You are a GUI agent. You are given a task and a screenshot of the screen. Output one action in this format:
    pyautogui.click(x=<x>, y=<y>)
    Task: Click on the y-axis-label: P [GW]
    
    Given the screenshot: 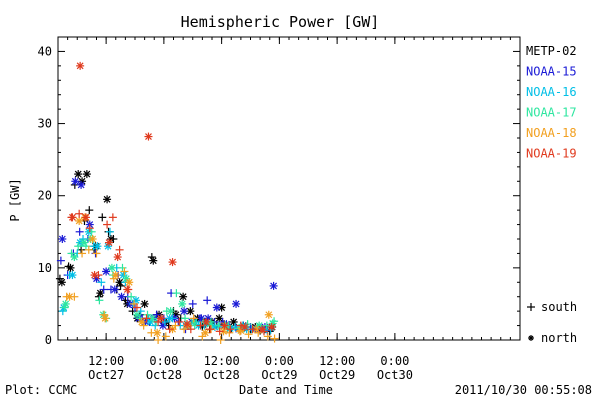 What is the action you would take?
    pyautogui.click(x=15, y=199)
    